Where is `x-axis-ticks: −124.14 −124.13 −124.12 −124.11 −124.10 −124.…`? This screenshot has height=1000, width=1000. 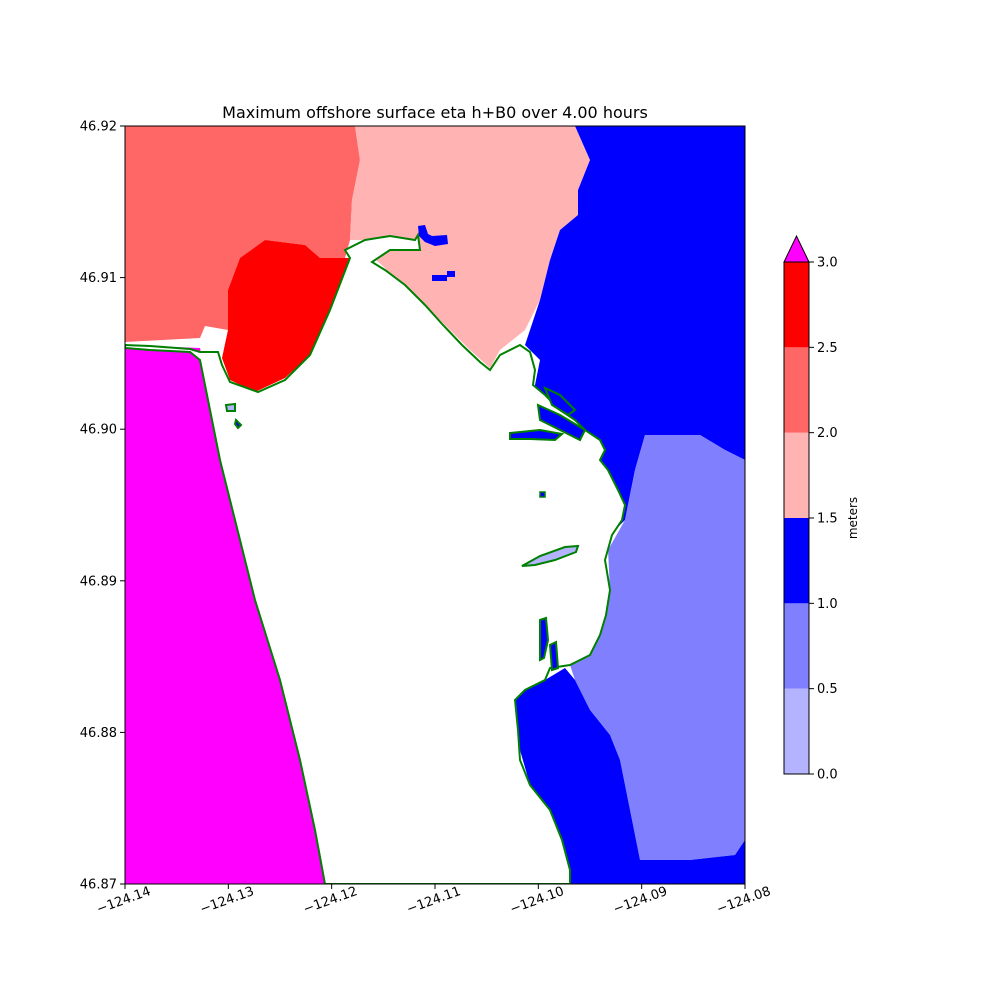 x-axis-ticks: −124.14 −124.13 −124.12 −124.11 −124.10 −124.… is located at coordinates (434, 900).